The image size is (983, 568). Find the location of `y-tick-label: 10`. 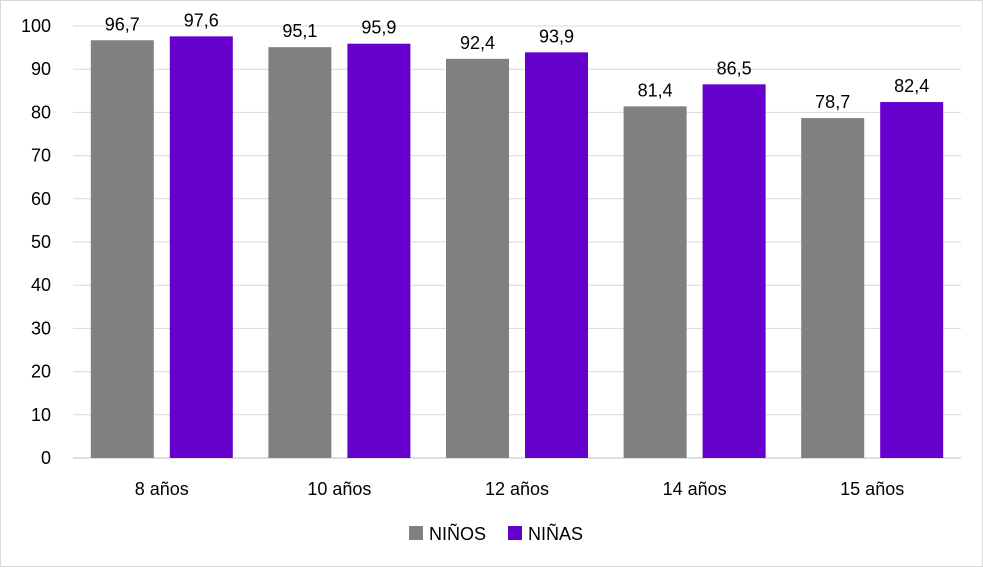

y-tick-label: 10 is located at coordinates (41, 415).